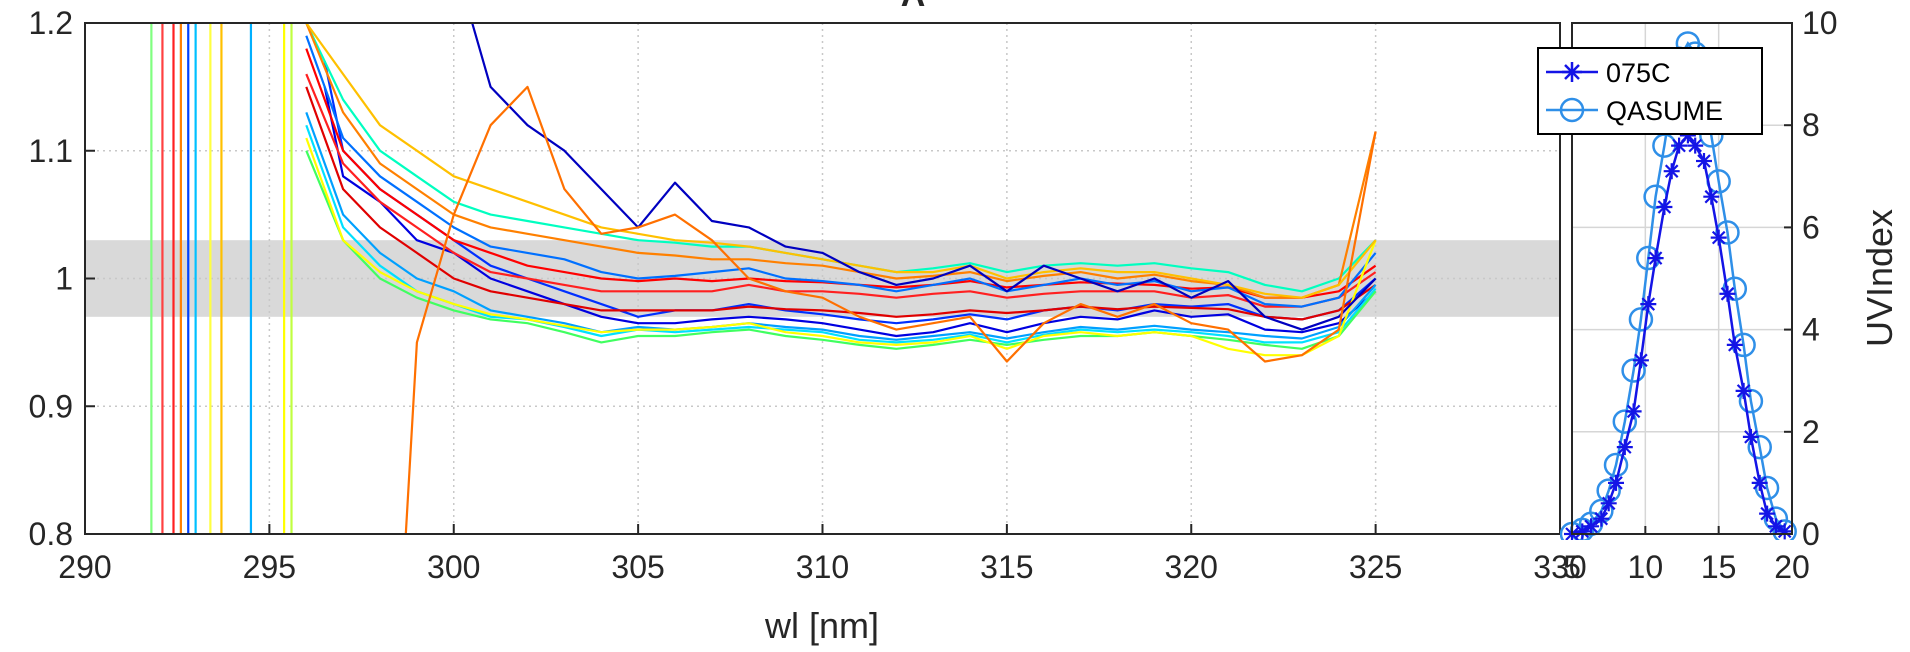 The image size is (1910, 652). What do you see at coordinates (1006, 567) in the screenshot?
I see `x-tick-label: 315` at bounding box center [1006, 567].